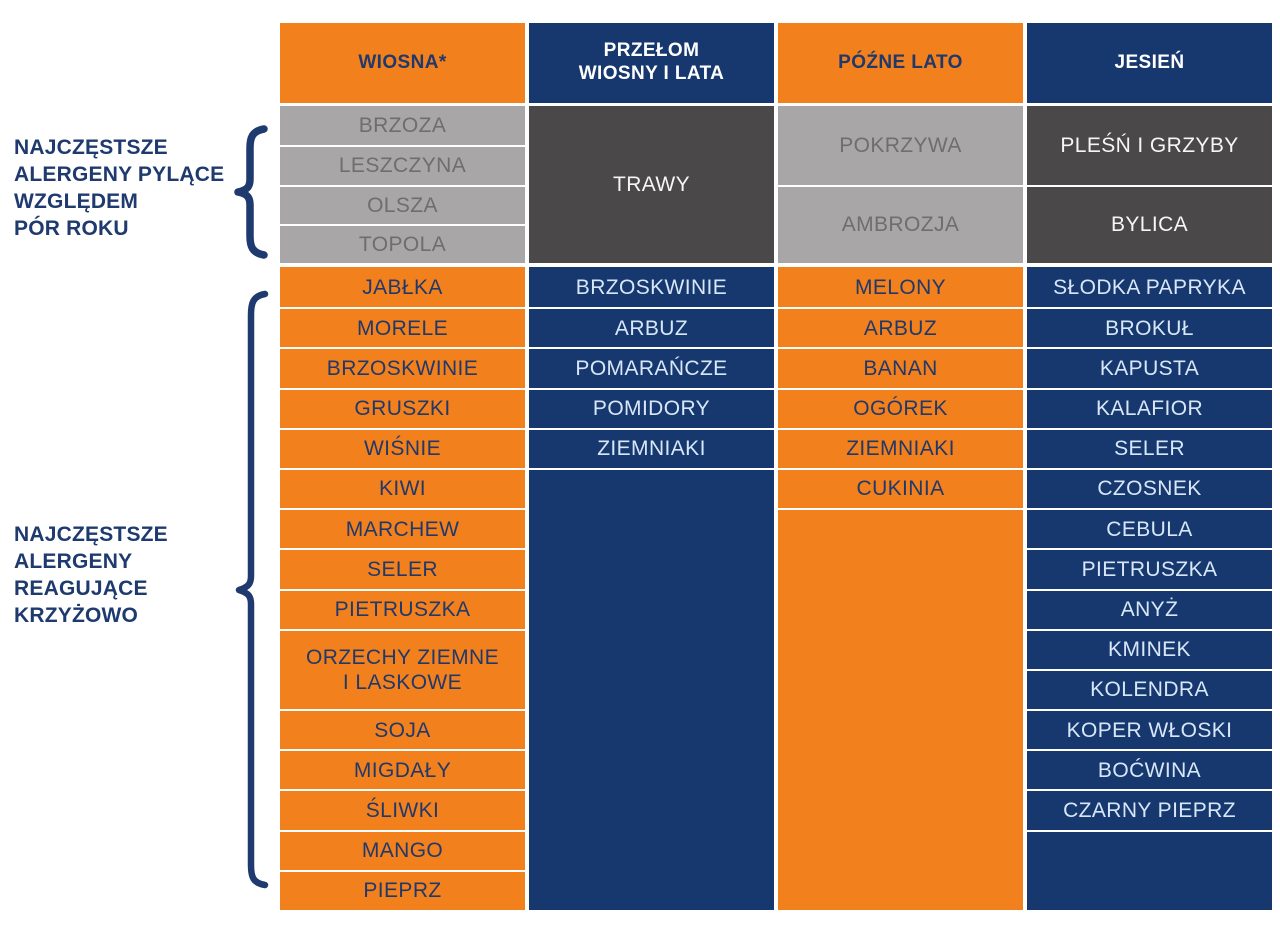 The height and width of the screenshot is (937, 1280). What do you see at coordinates (1149, 407) in the screenshot?
I see `cross-cell: KALAFIOR` at bounding box center [1149, 407].